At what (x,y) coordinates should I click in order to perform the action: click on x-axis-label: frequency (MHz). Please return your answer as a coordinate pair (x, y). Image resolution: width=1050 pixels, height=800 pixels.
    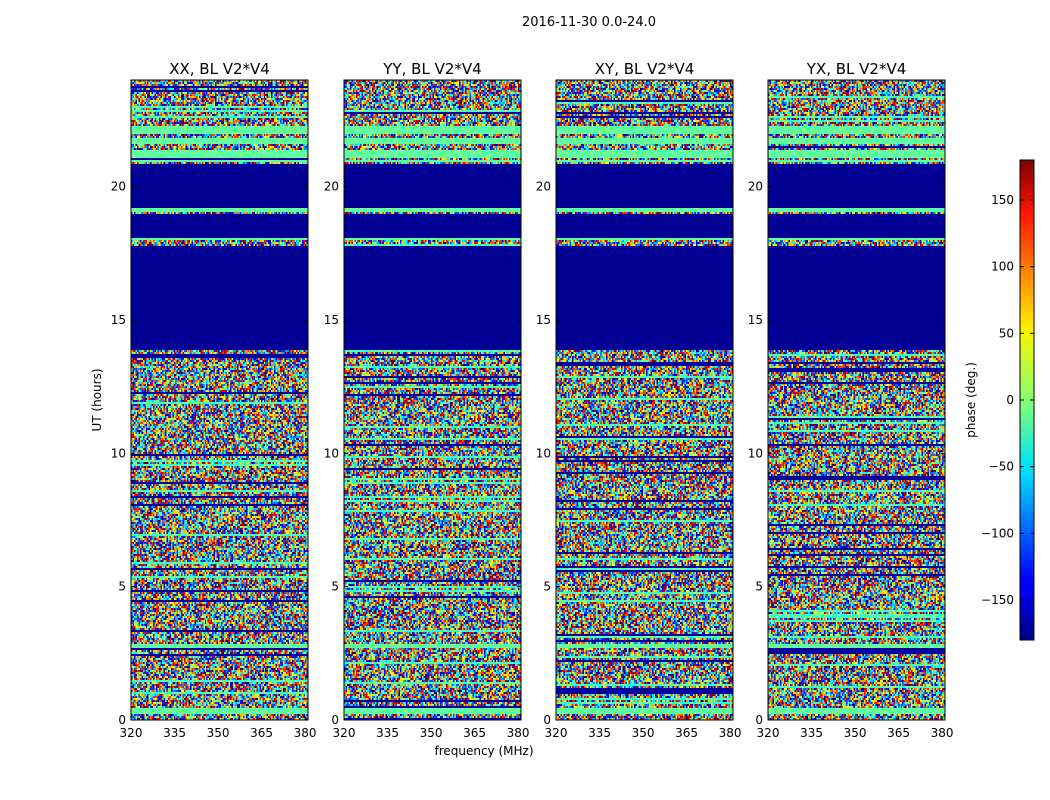
    Looking at the image, I should click on (483, 751).